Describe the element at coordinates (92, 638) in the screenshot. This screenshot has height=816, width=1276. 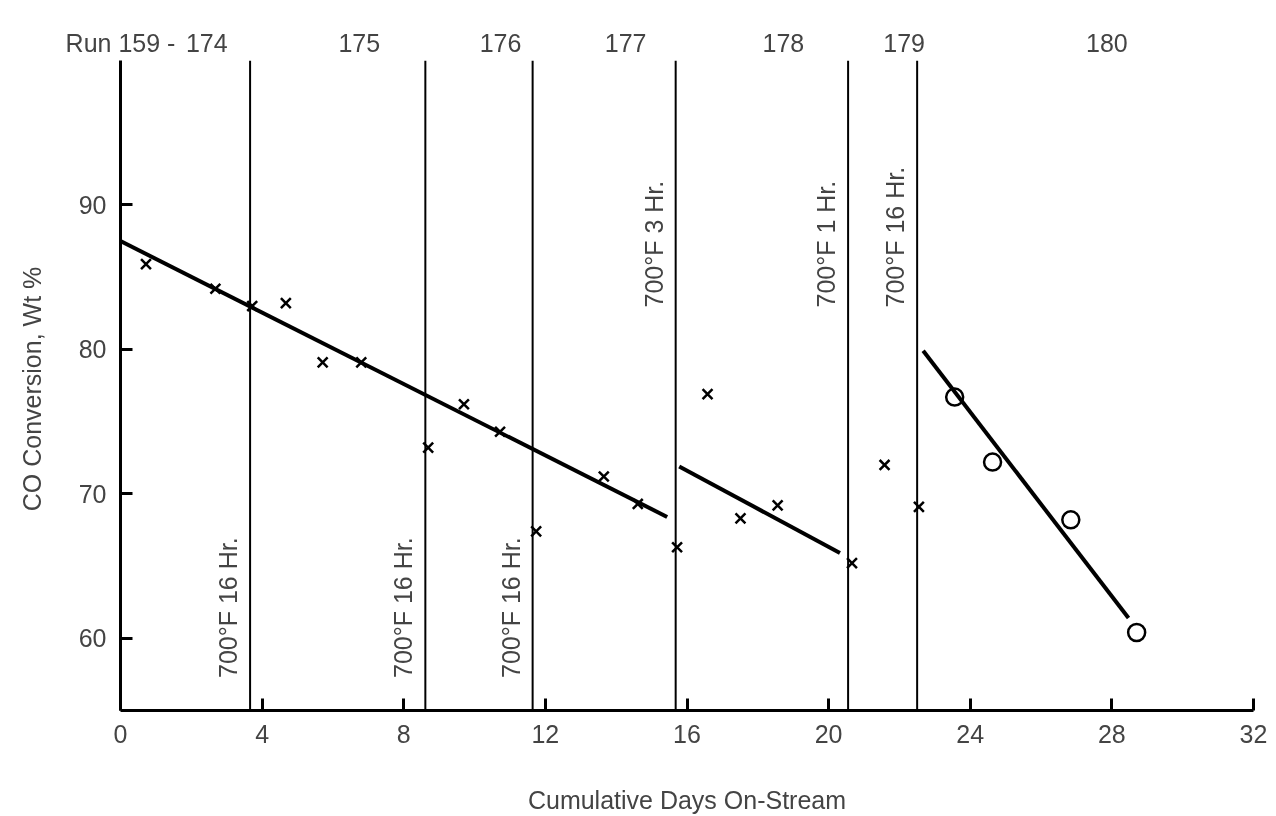
I see `y-tick-label: 60` at that location.